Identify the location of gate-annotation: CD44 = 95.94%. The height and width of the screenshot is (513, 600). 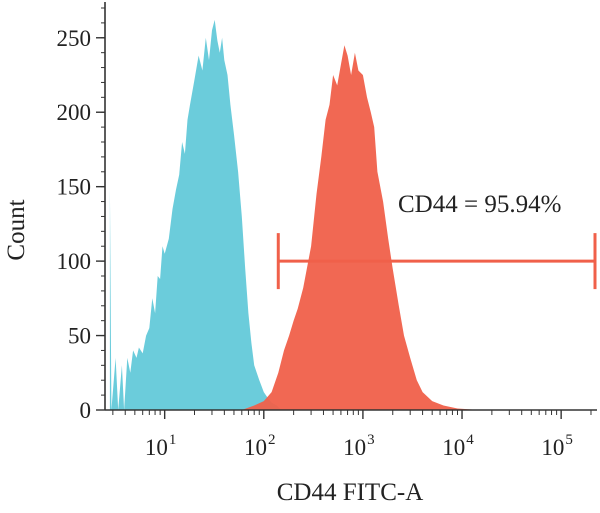
(479, 204).